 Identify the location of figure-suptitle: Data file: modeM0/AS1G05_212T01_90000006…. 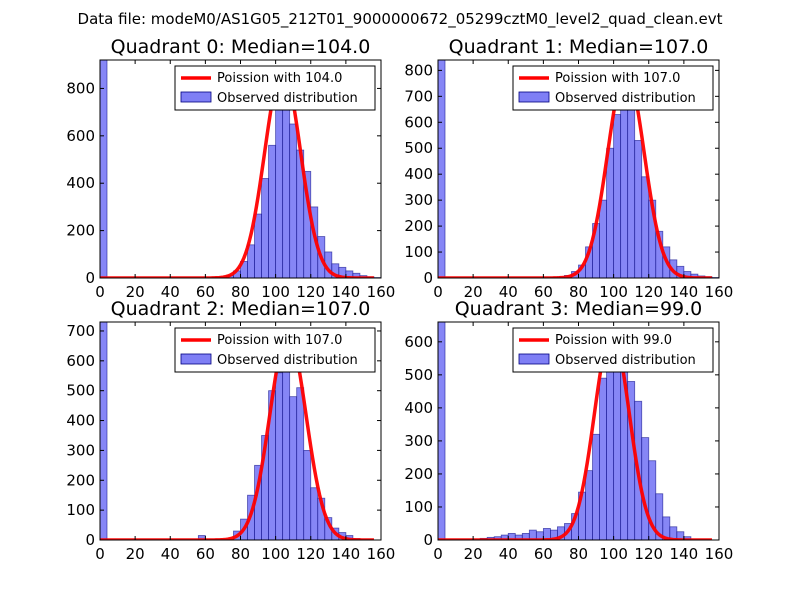
(400, 19).